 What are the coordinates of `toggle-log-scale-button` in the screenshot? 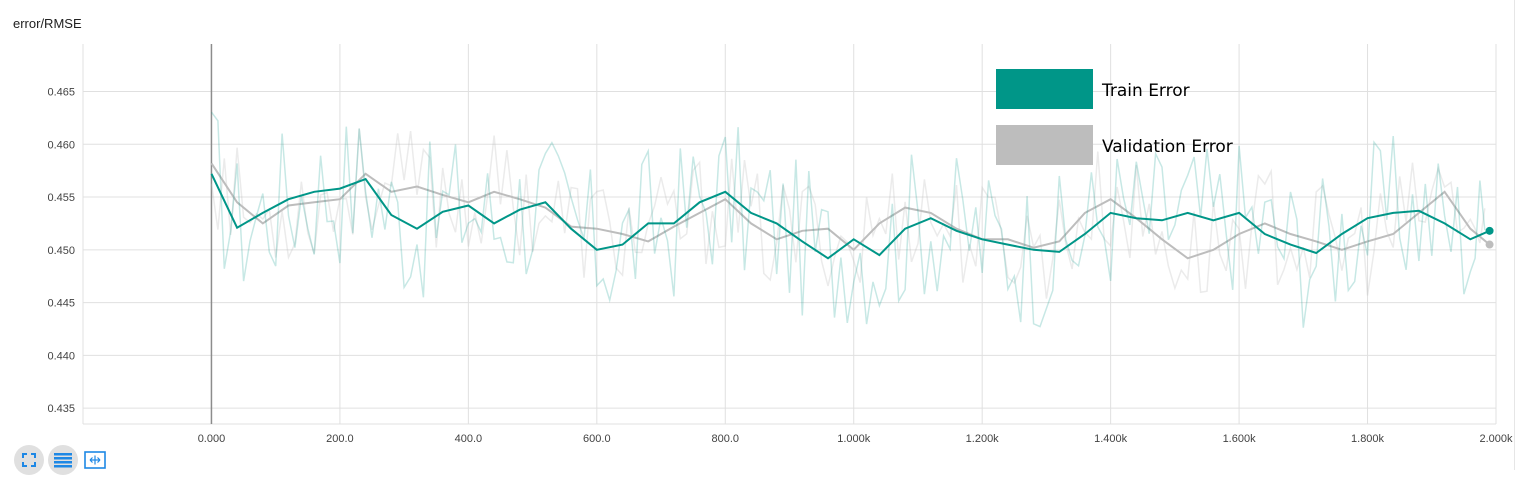 It's located at (63, 460).